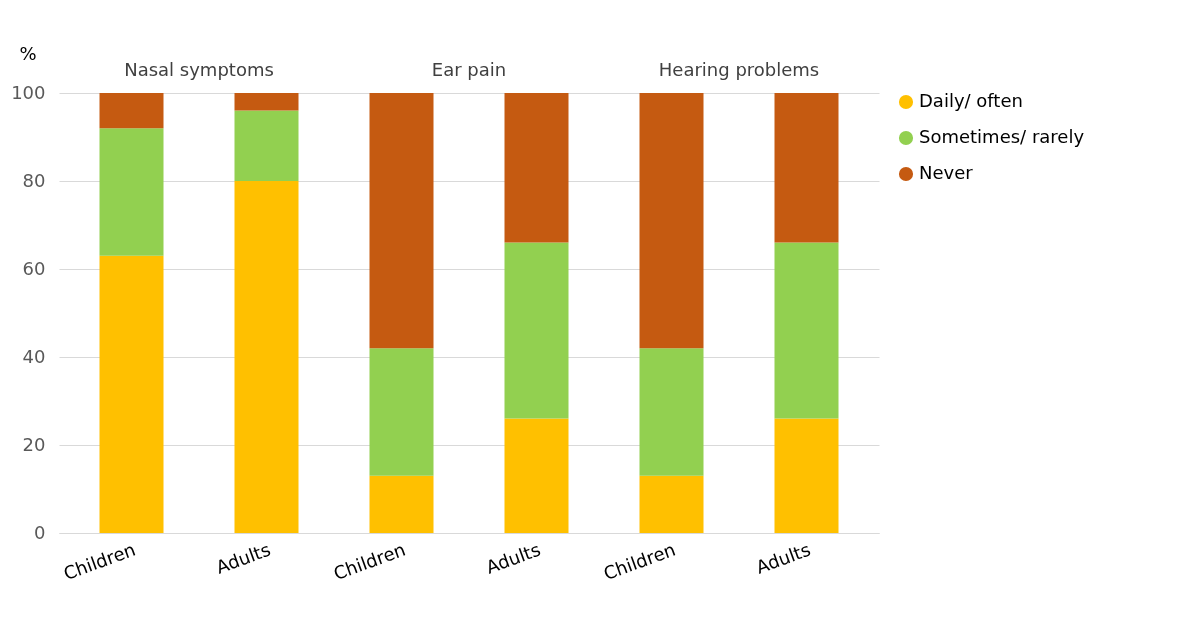 The width and height of the screenshot is (1201, 623). I want to click on y-tick-label: 100, so click(28, 92).